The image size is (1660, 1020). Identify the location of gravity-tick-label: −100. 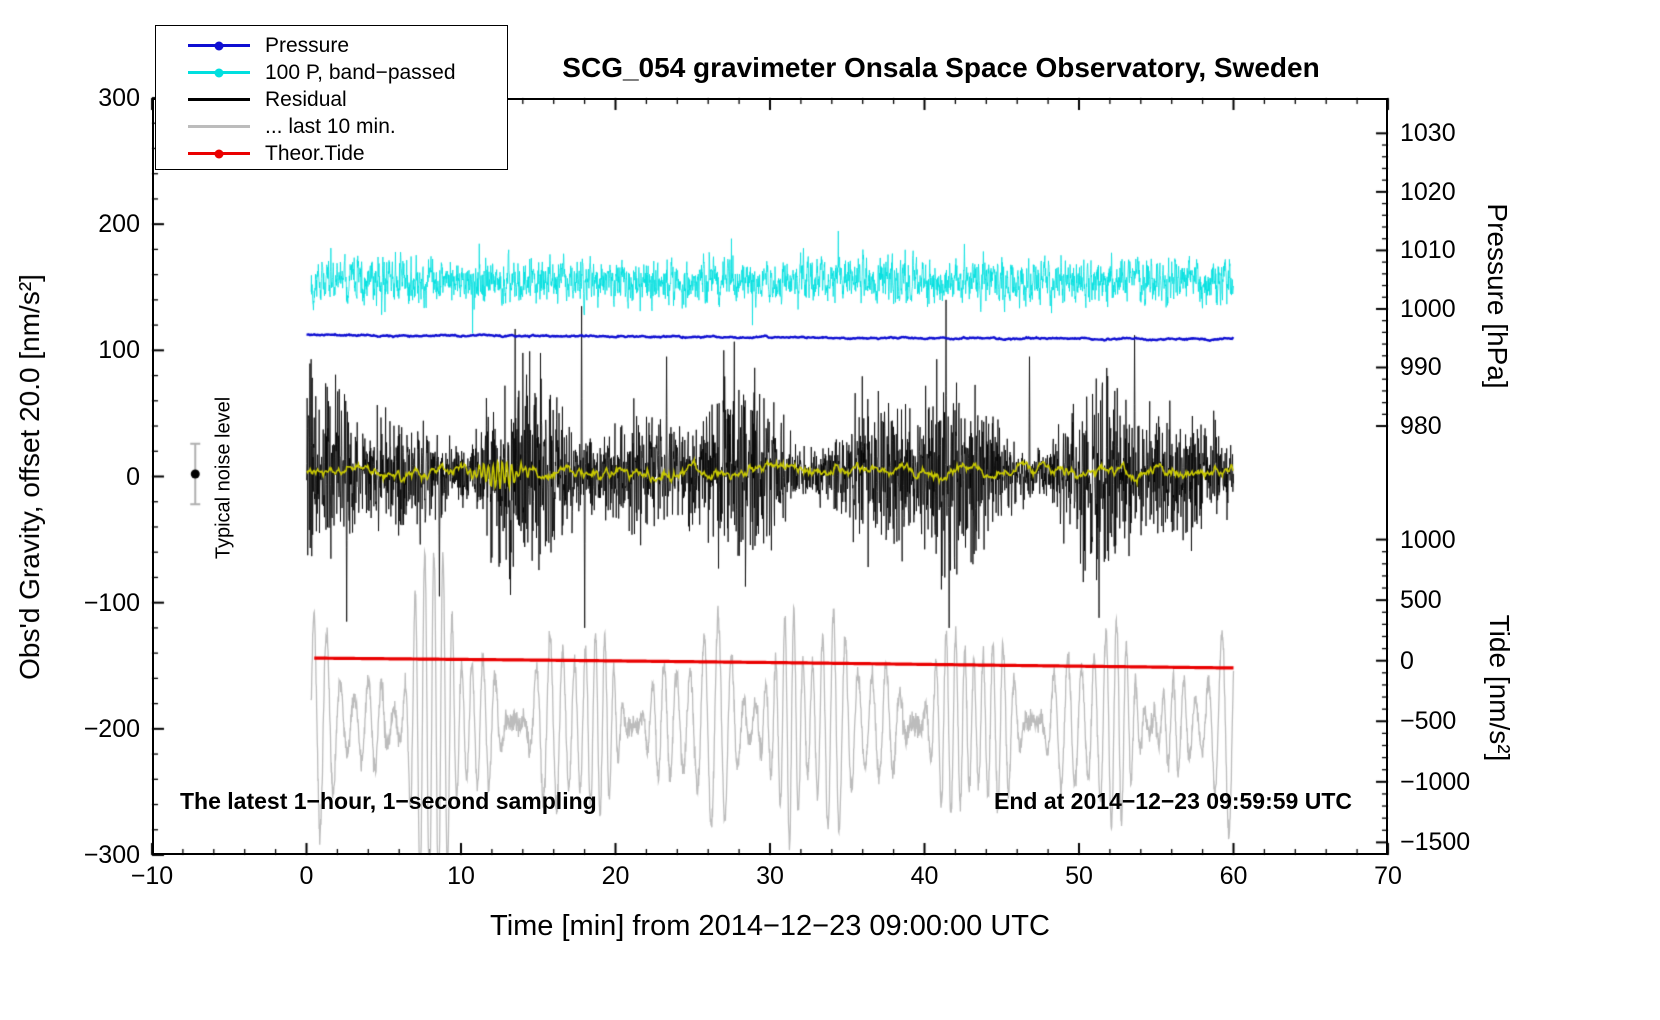
(111, 602).